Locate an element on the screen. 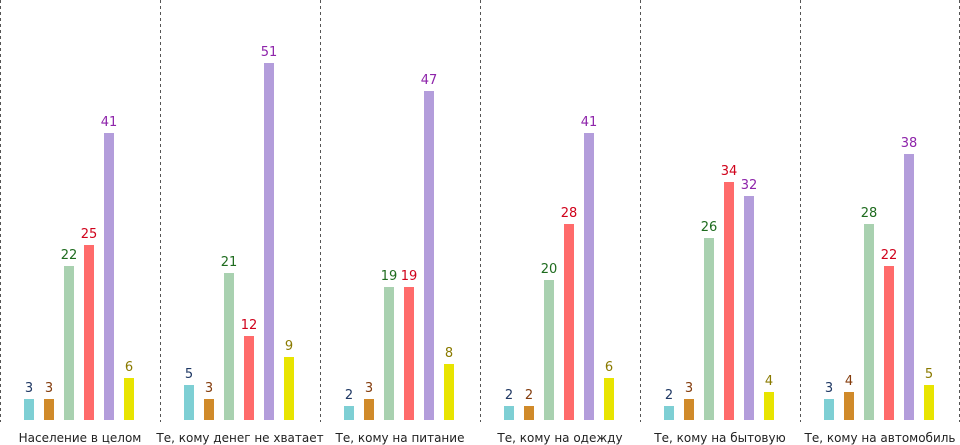 This screenshot has height=445, width=960. category-label: Те, кому денег не хватает is located at coordinates (239, 438).